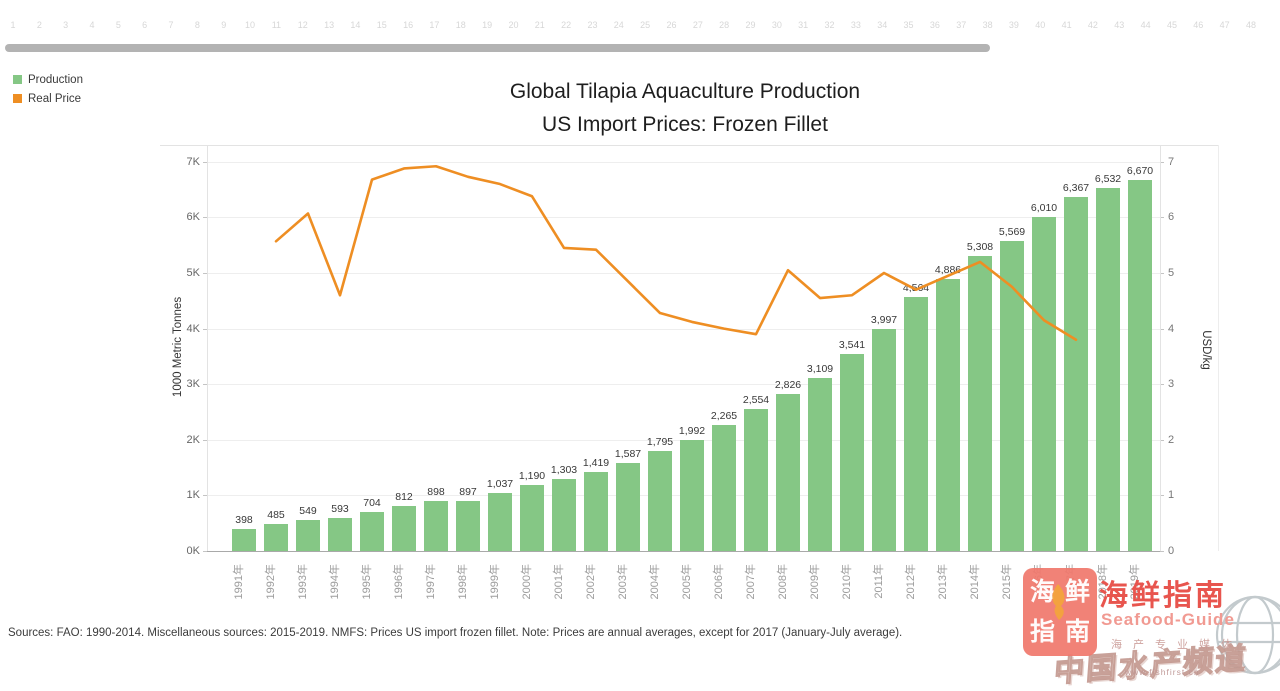 Image resolution: width=1280 pixels, height=691 pixels. I want to click on ruler-number: 32, so click(829, 25).